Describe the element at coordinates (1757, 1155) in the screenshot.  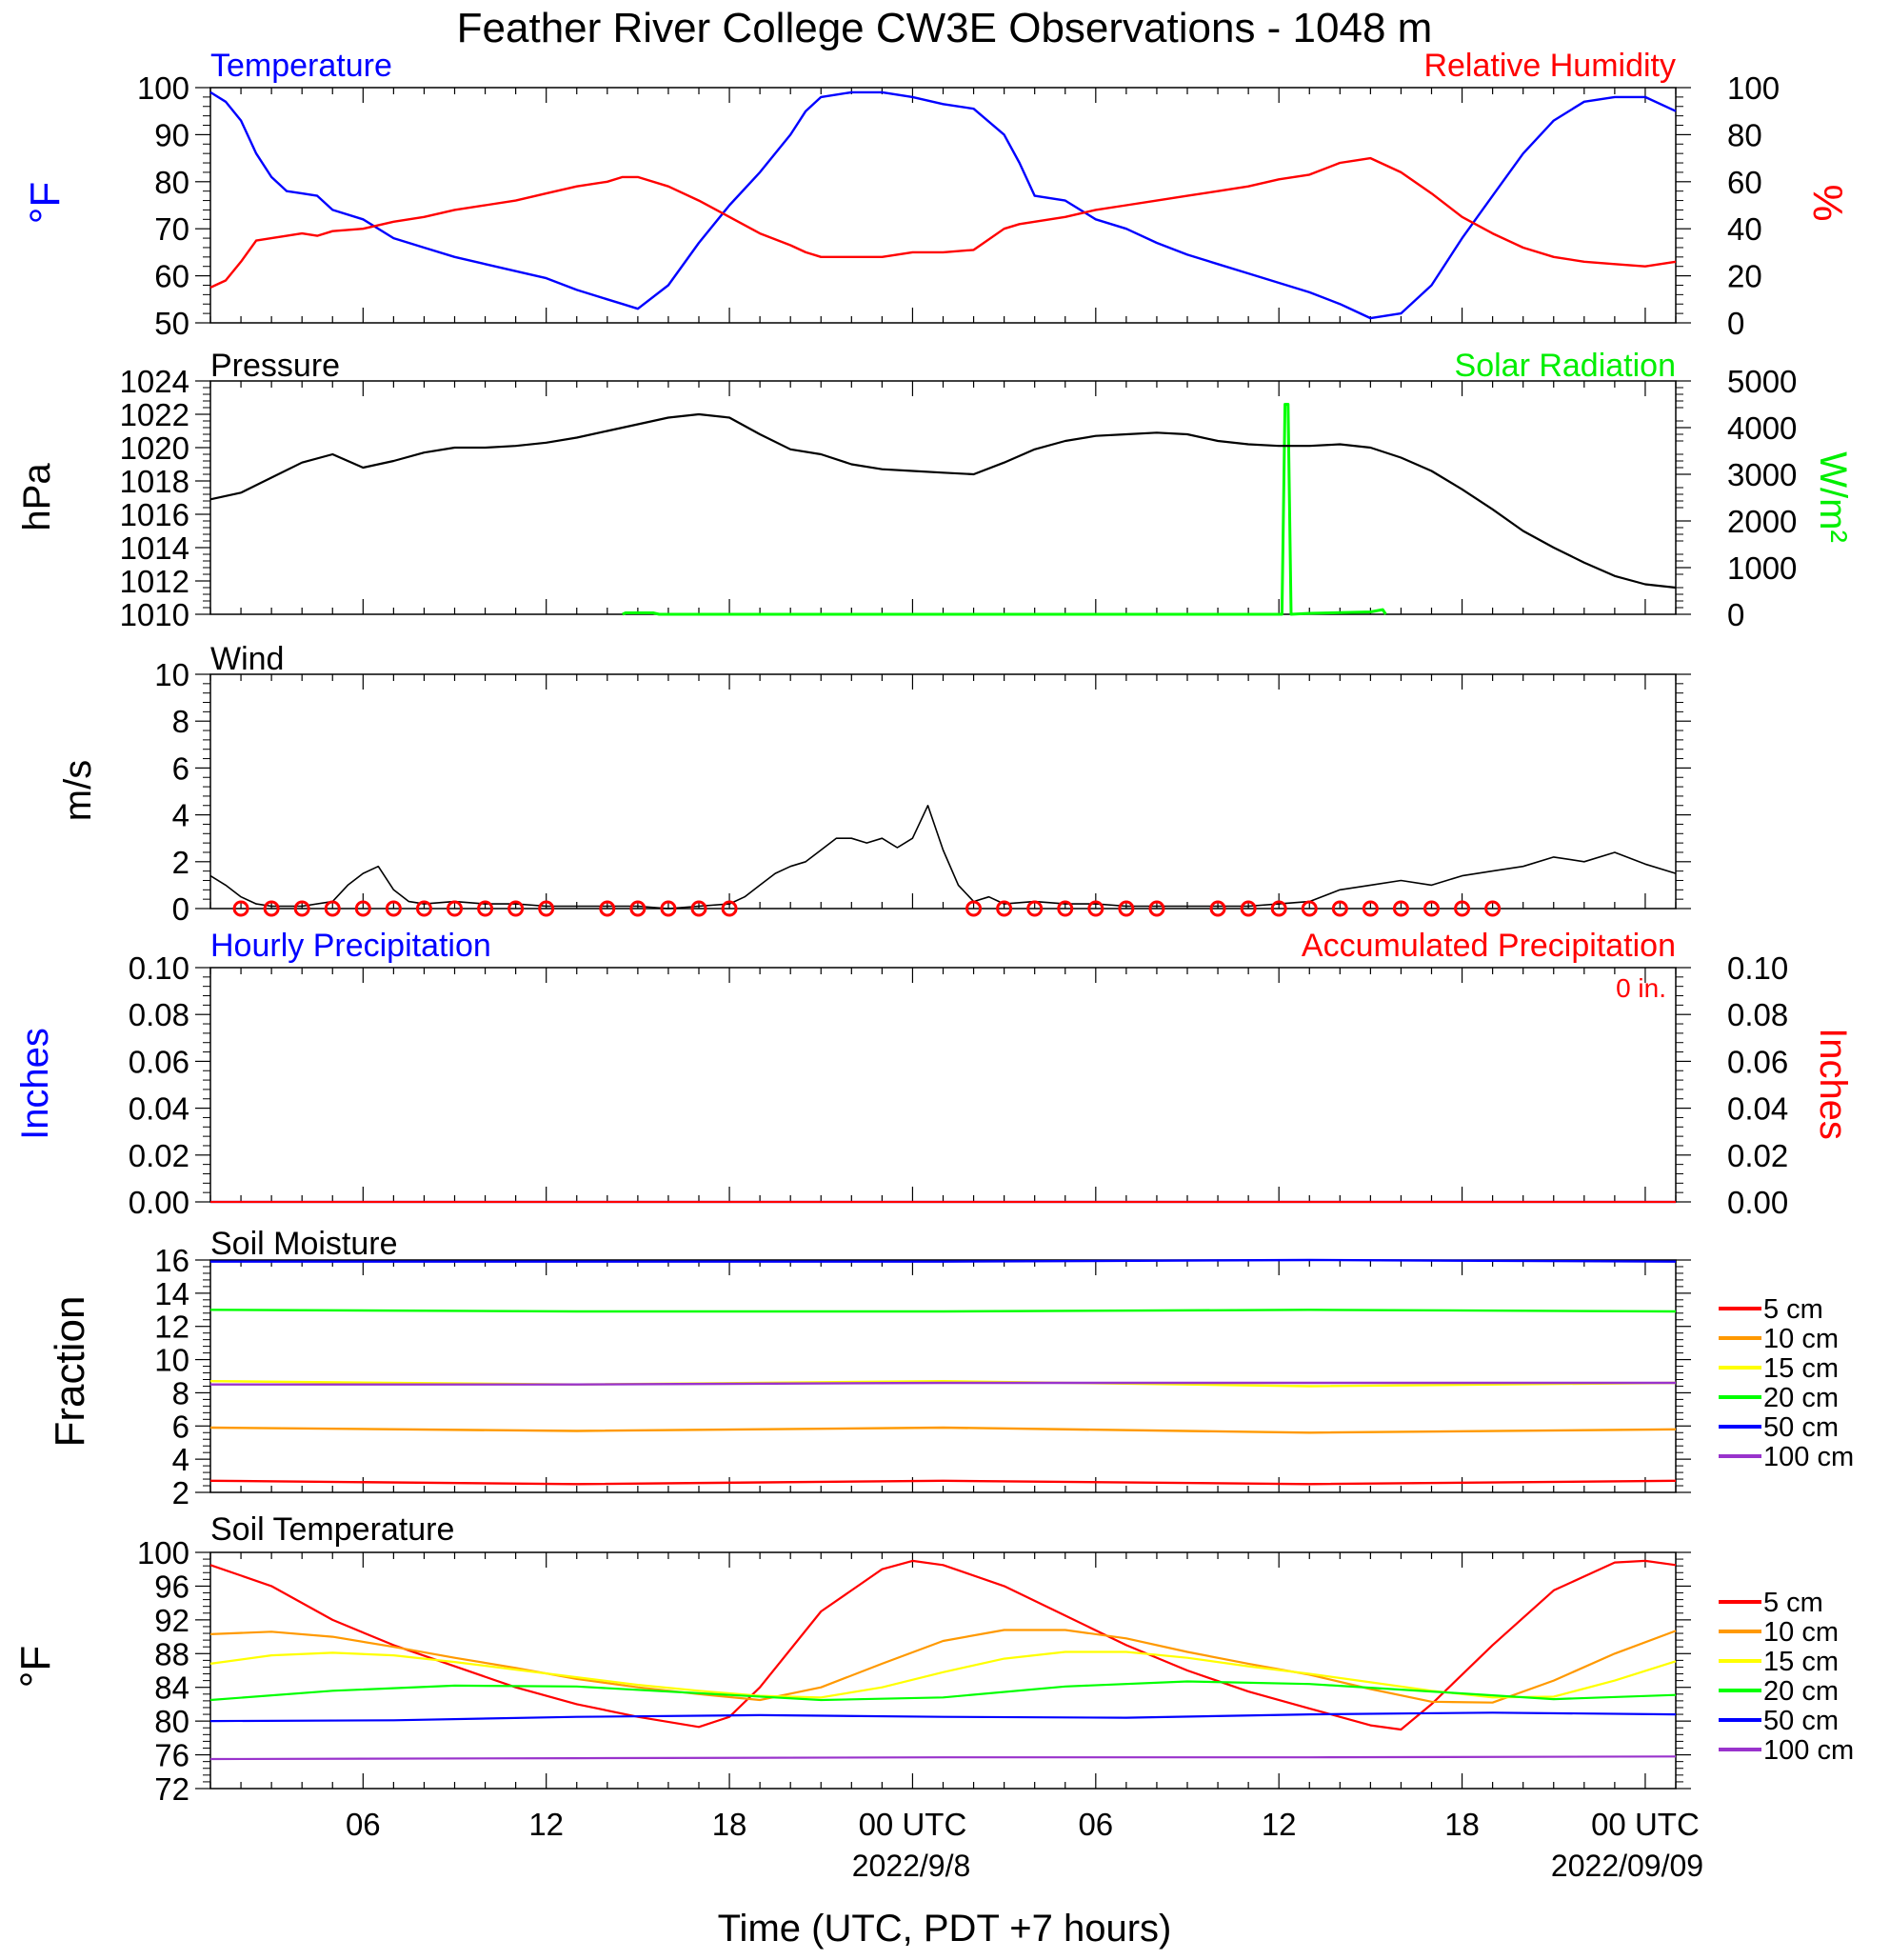
I see `precip-panel-y2-tick-label: 0.02` at that location.